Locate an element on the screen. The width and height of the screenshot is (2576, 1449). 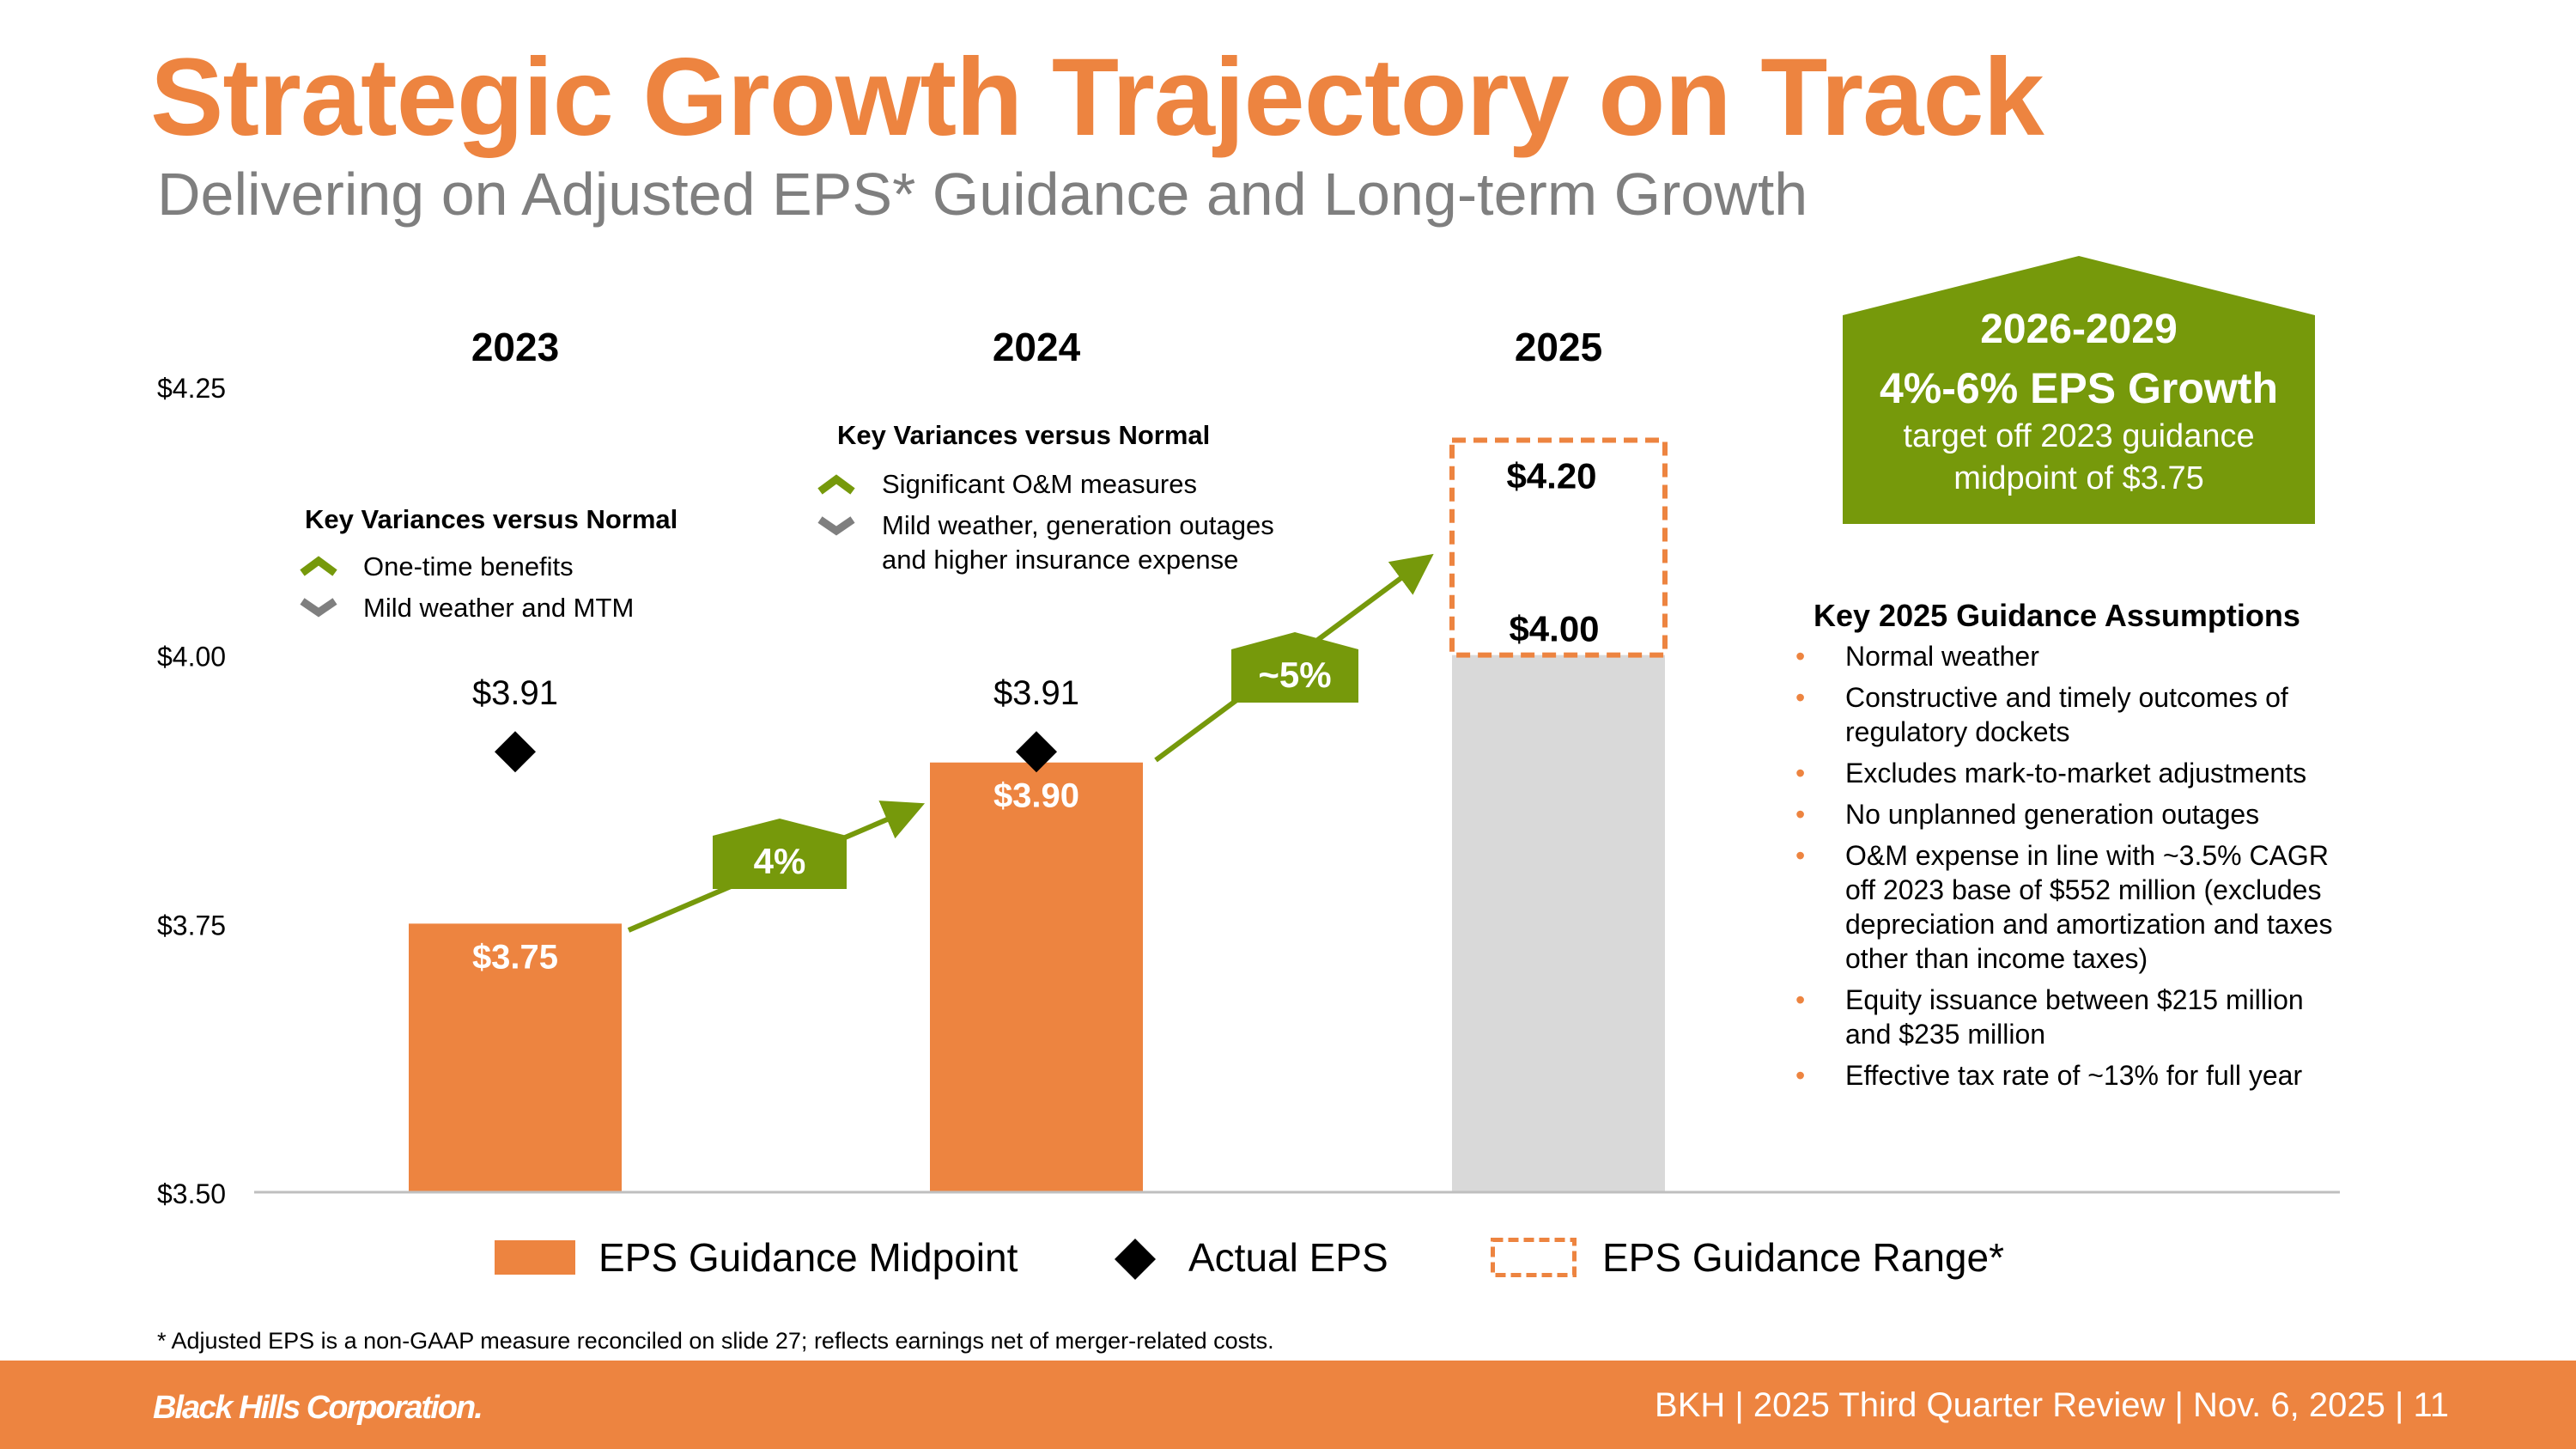
variance-2023-up-item: One-time benefits is located at coordinates (468, 566).